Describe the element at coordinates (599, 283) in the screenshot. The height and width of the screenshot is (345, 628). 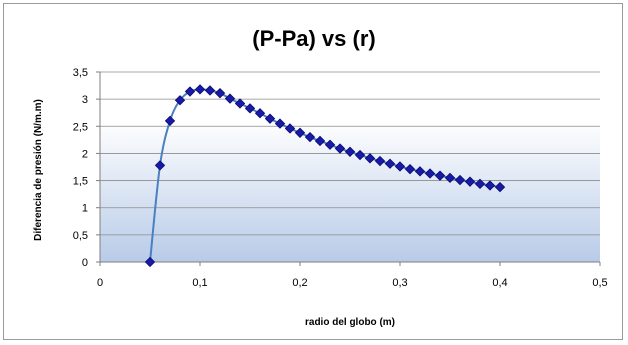
I see `x-tick-label: 0,5` at that location.